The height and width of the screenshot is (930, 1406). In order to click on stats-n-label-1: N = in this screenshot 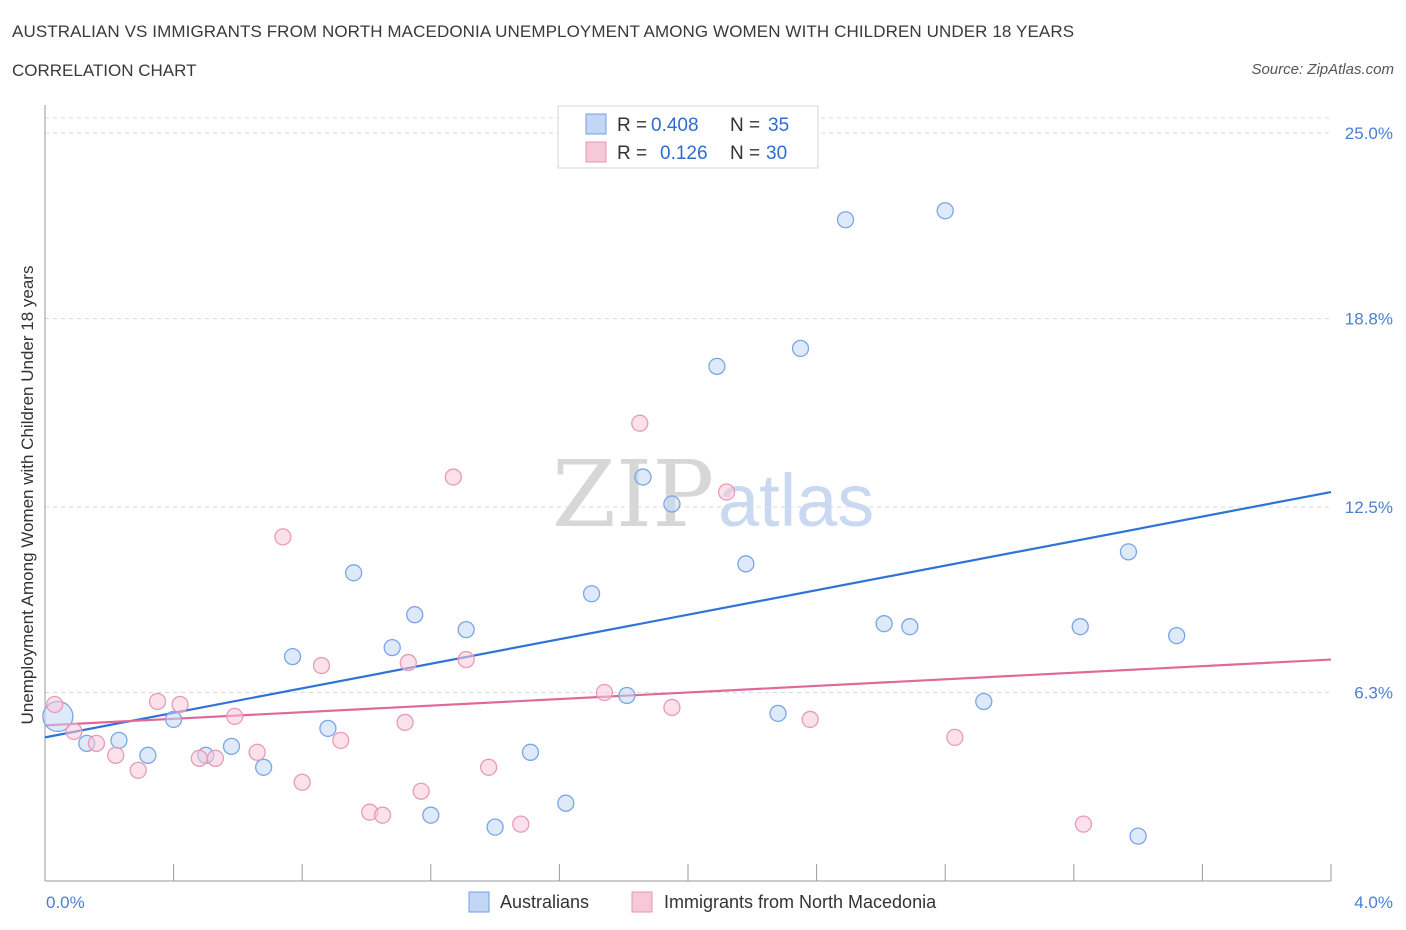, I will do `click(745, 125)`.